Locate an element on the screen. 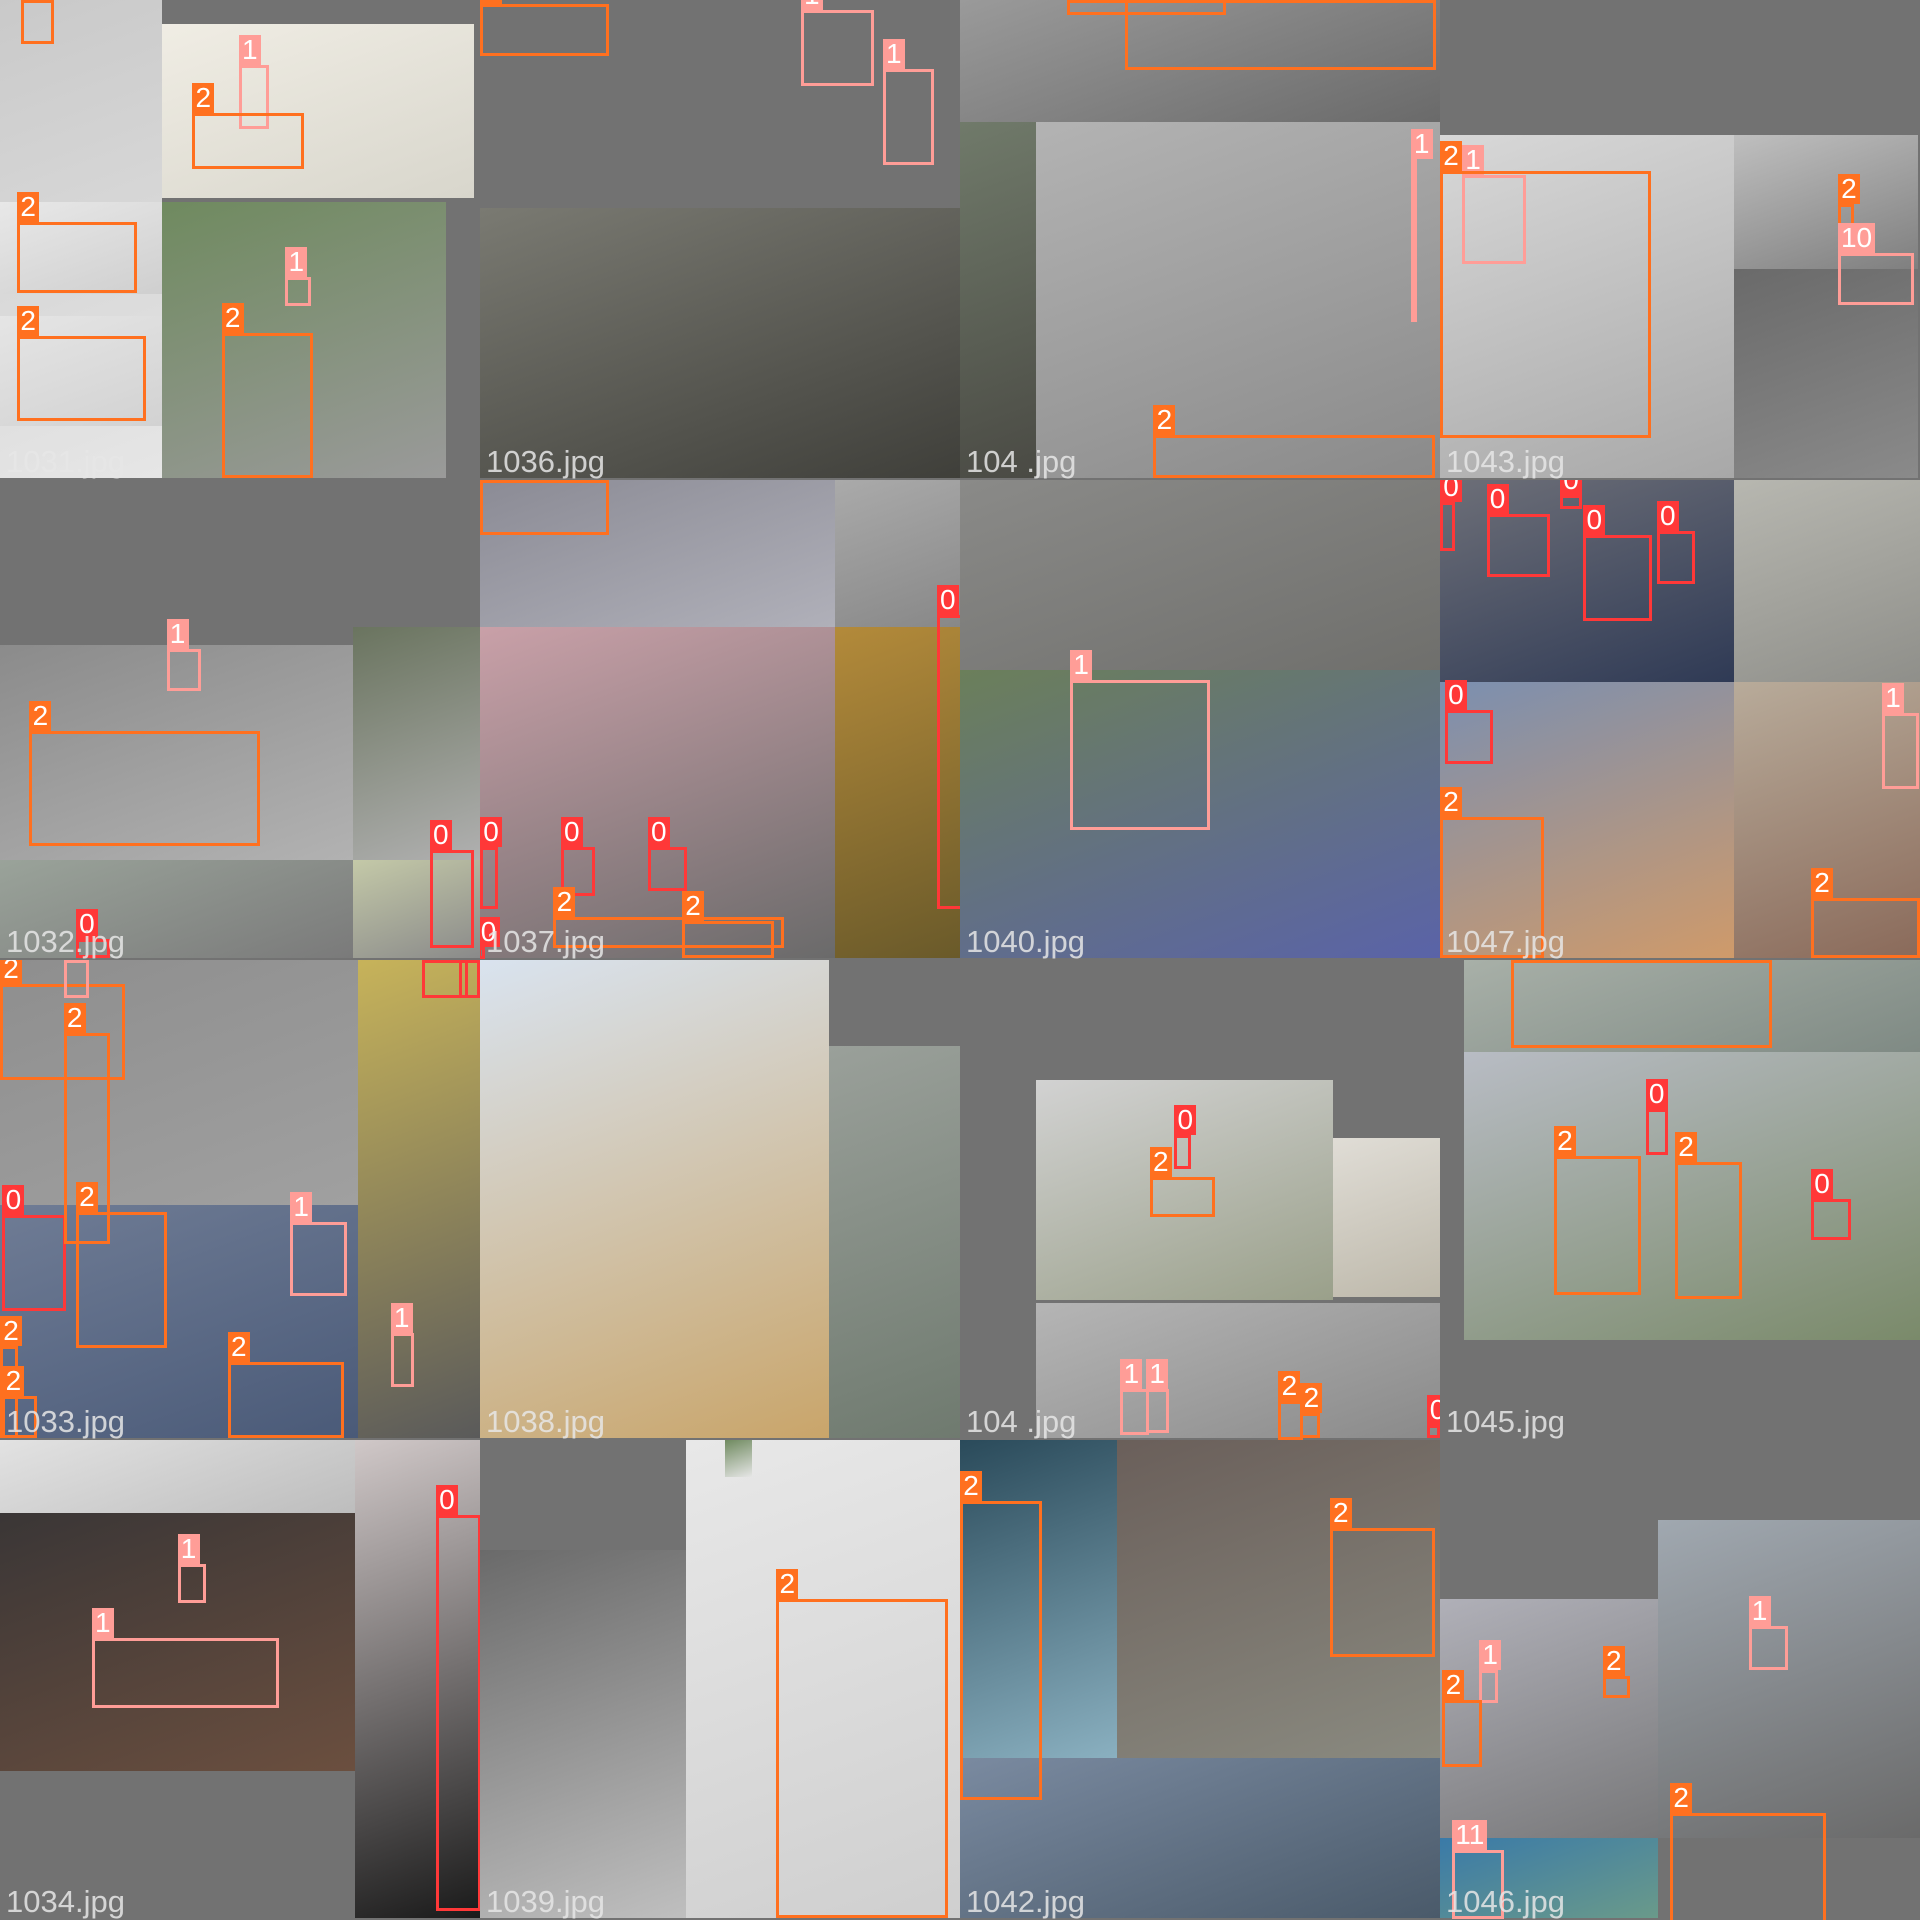  tile-filename: 1033.jpg is located at coordinates (65, 1421).